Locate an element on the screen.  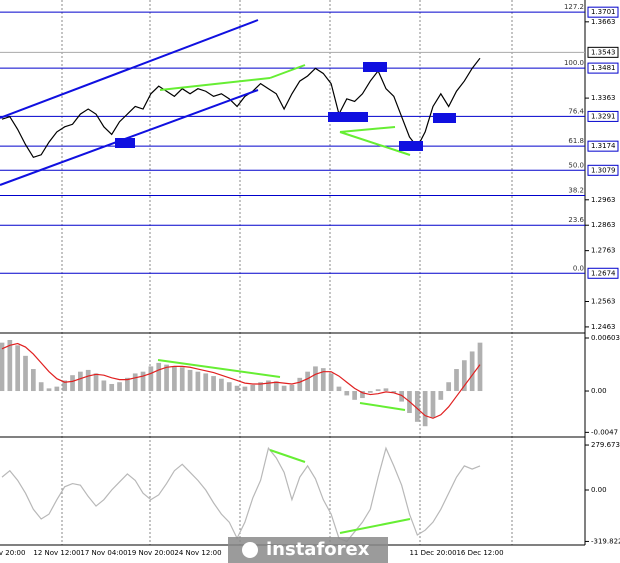
level-label: 23.6 is located at coordinates (576, 220).